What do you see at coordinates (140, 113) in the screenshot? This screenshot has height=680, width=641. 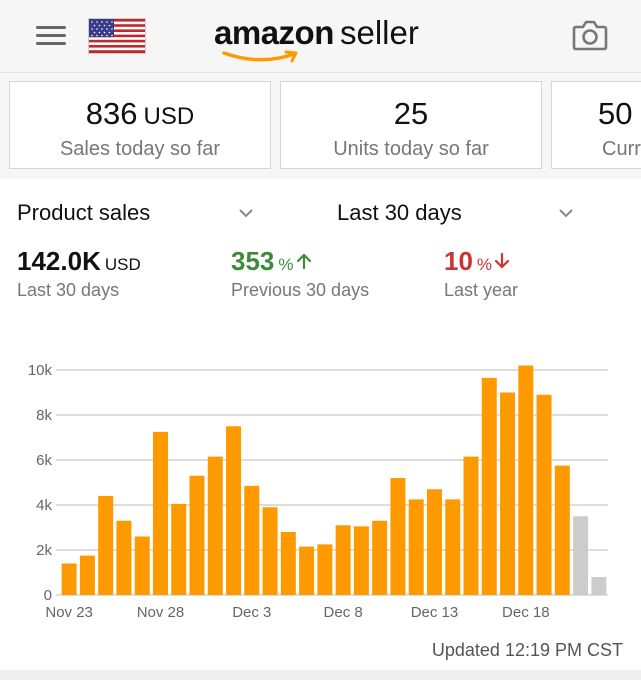 I see `sales-today-value: 836 USD` at bounding box center [140, 113].